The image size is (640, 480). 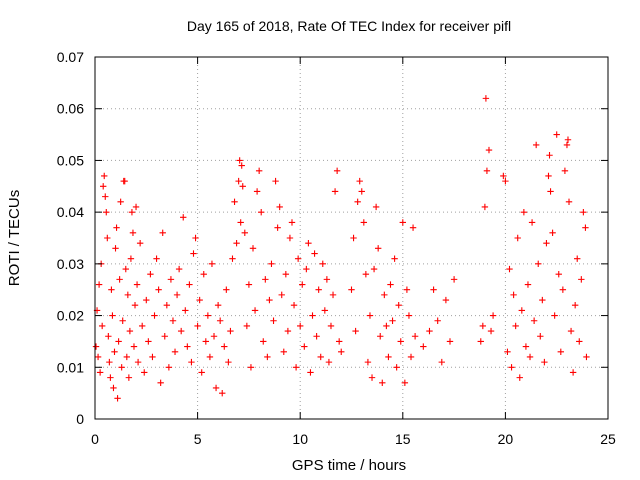 I want to click on x-tick-label: 5, so click(x=198, y=439).